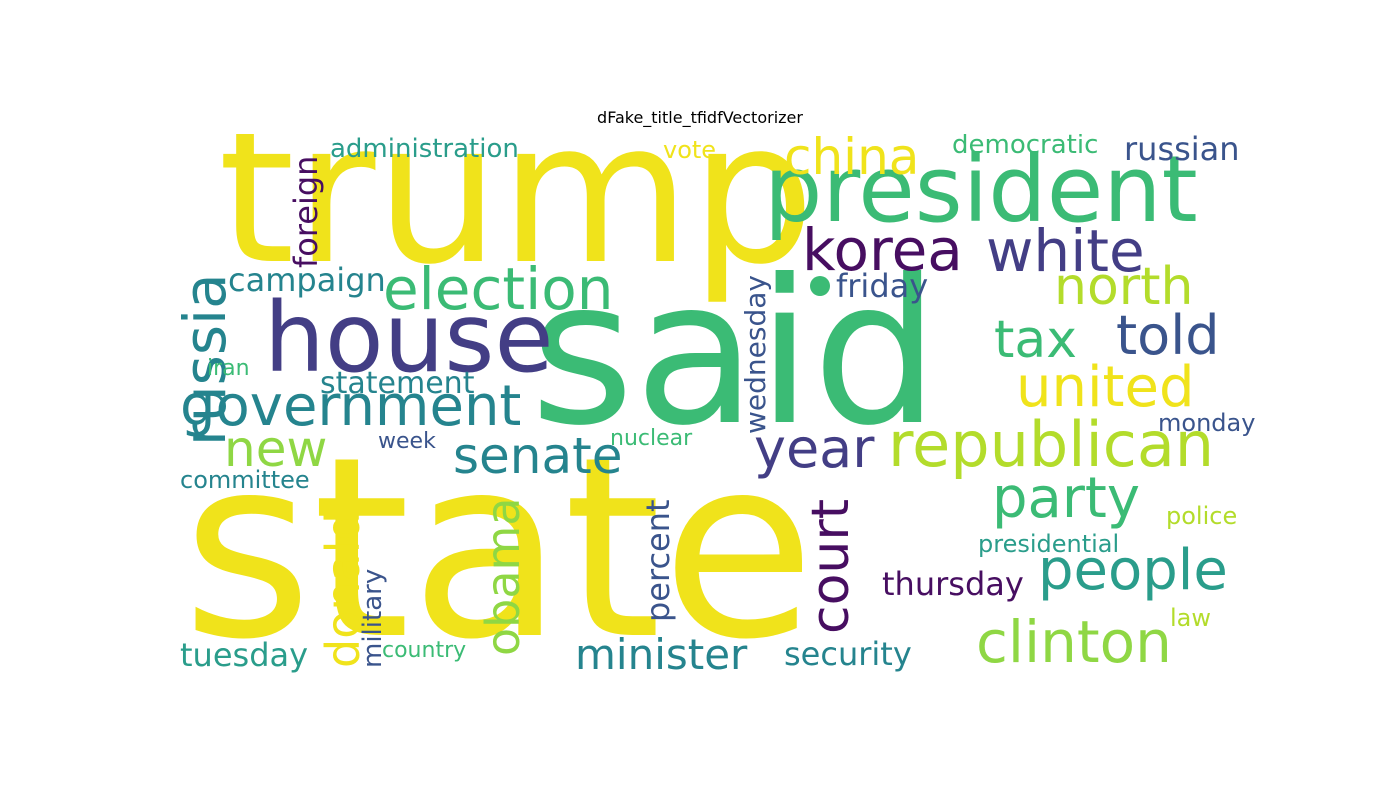  Describe the element at coordinates (1133, 570) in the screenshot. I see `word-people: people` at that location.